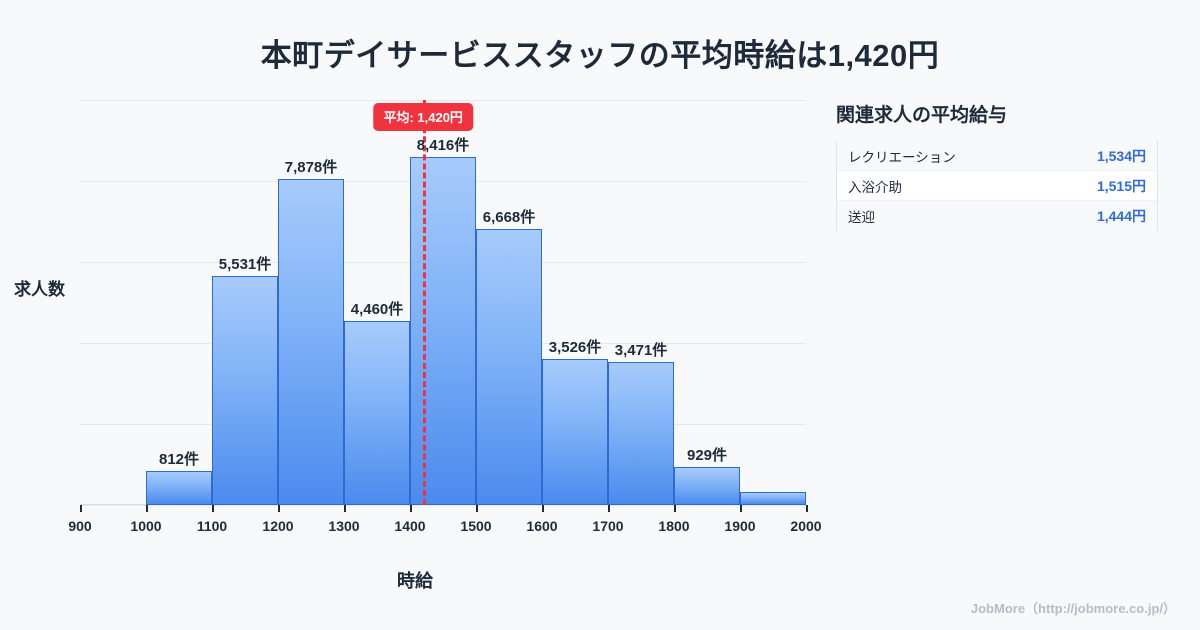  Describe the element at coordinates (707, 455) in the screenshot. I see `bar-value-label: 929件` at that location.